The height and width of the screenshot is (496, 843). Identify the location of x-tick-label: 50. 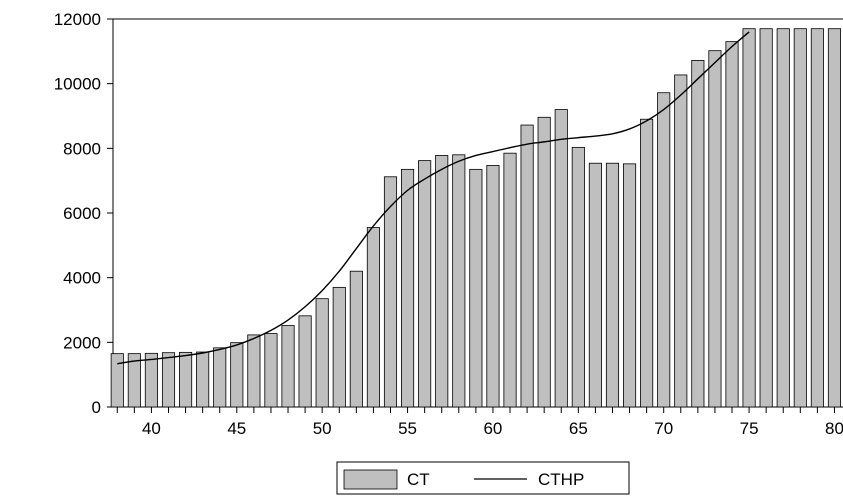
(322, 428).